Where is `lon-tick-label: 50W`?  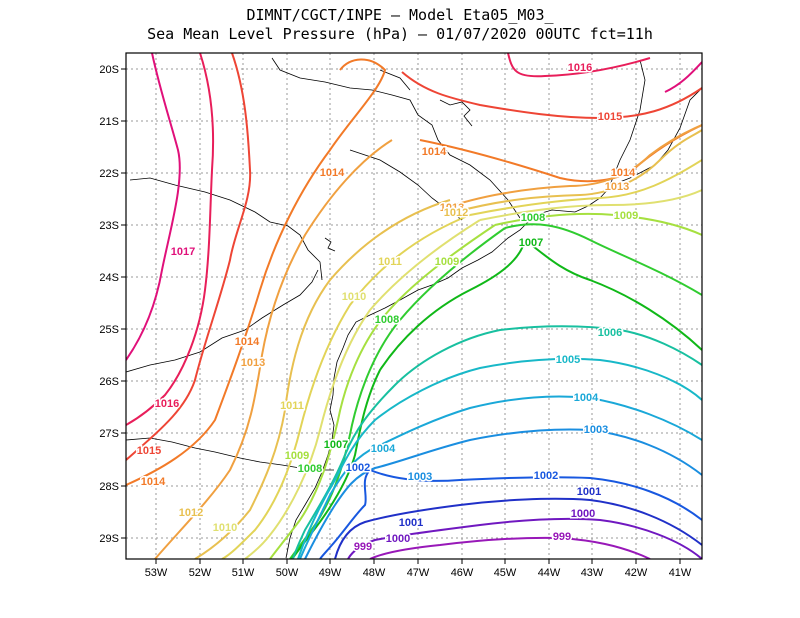
lon-tick-label: 50W is located at coordinates (287, 573).